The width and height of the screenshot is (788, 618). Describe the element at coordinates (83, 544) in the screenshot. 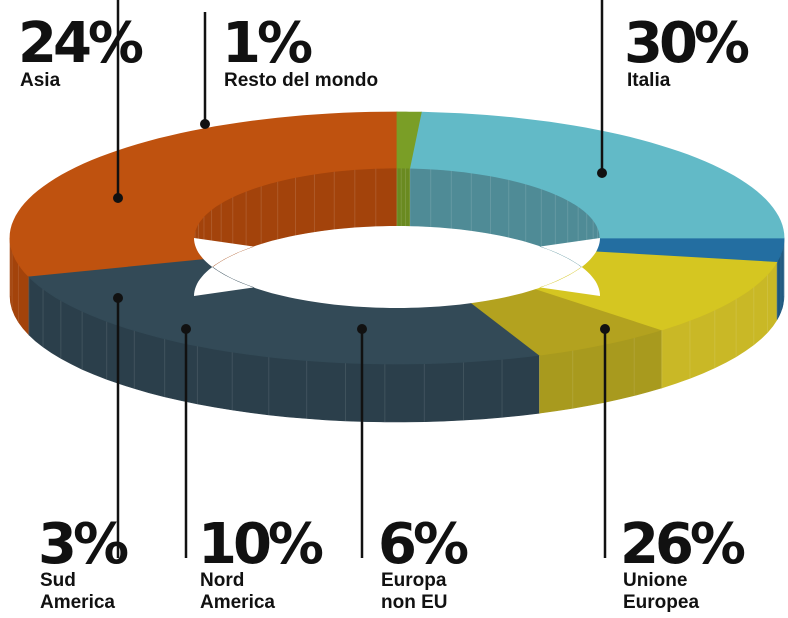

I see `slice-pct-sud-america: 3%` at that location.